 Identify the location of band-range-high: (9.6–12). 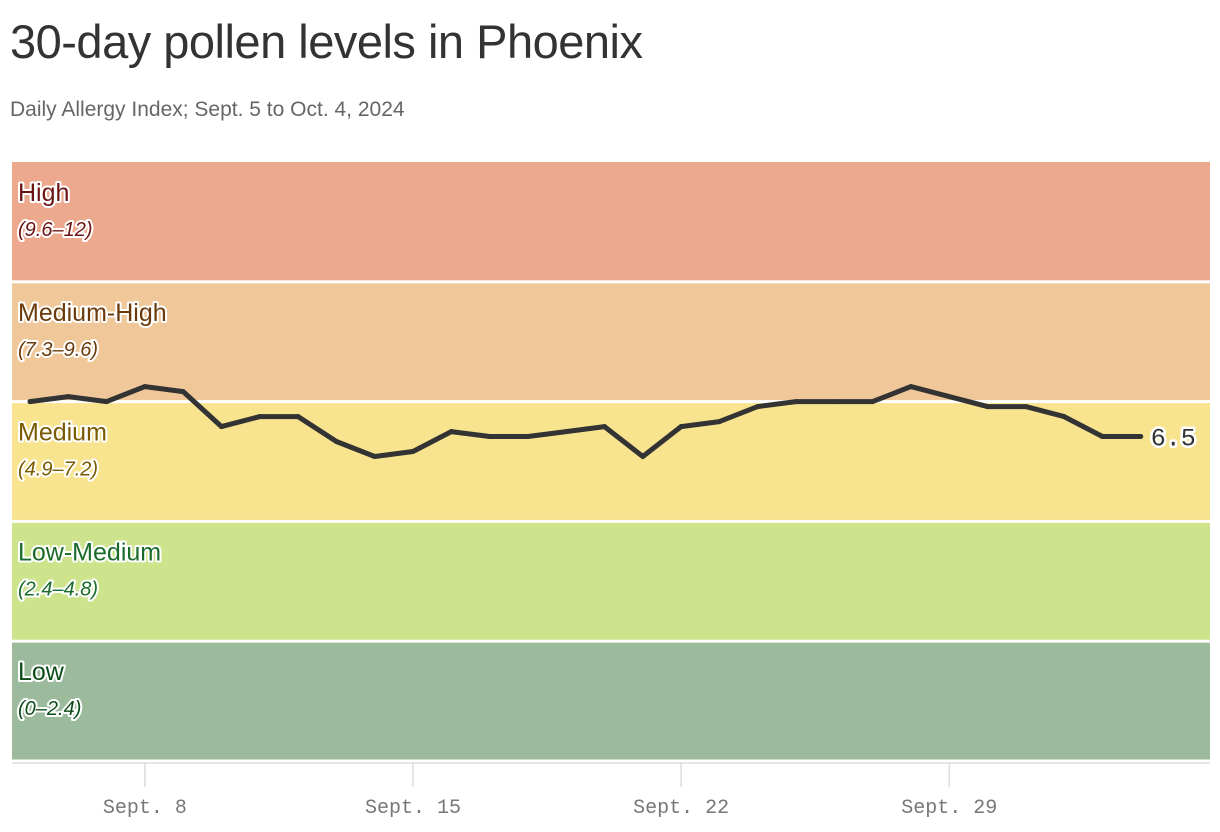
(55, 230).